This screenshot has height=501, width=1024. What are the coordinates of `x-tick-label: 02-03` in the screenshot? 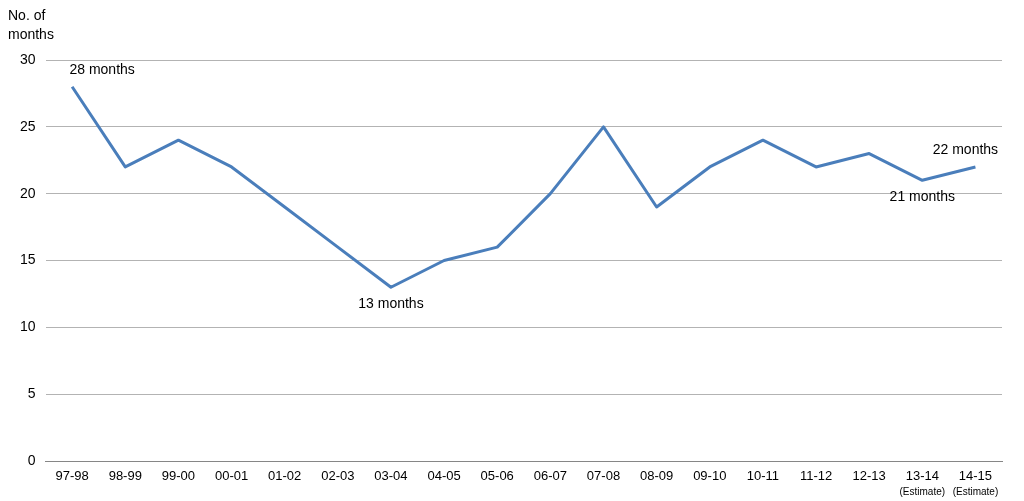 It's located at (338, 476).